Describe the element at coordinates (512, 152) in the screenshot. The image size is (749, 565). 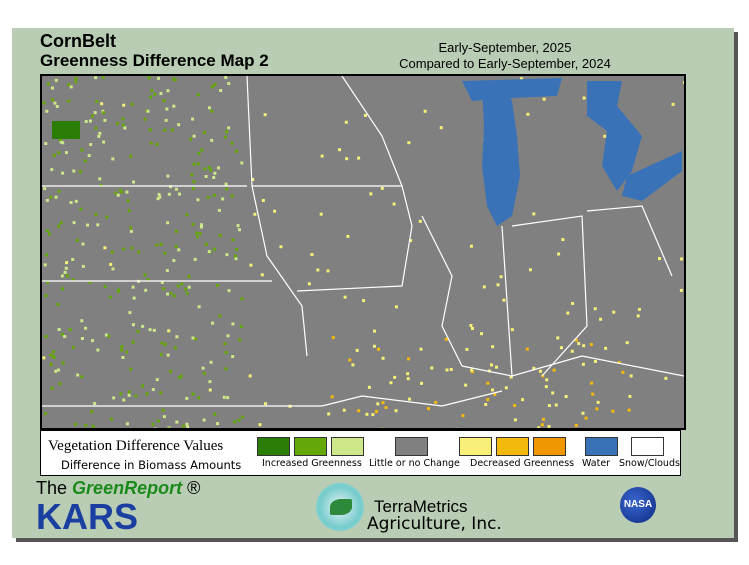
I see `lake-michigan` at that location.